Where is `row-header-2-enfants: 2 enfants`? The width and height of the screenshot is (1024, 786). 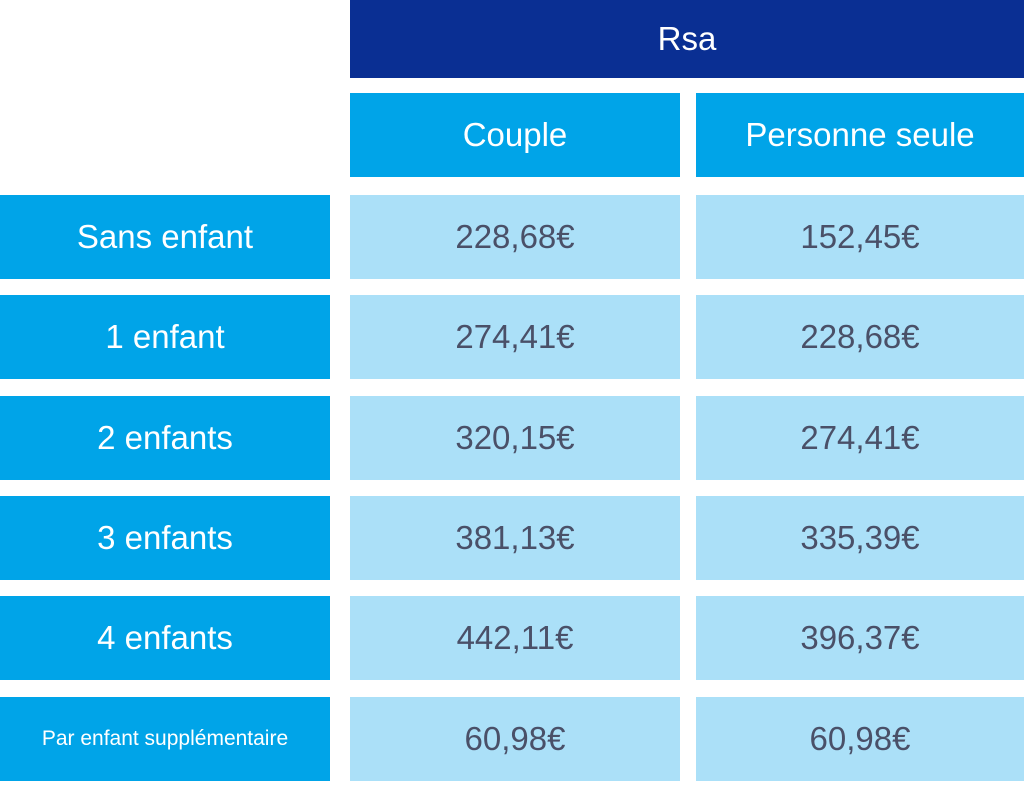 row-header-2-enfants: 2 enfants is located at coordinates (165, 438).